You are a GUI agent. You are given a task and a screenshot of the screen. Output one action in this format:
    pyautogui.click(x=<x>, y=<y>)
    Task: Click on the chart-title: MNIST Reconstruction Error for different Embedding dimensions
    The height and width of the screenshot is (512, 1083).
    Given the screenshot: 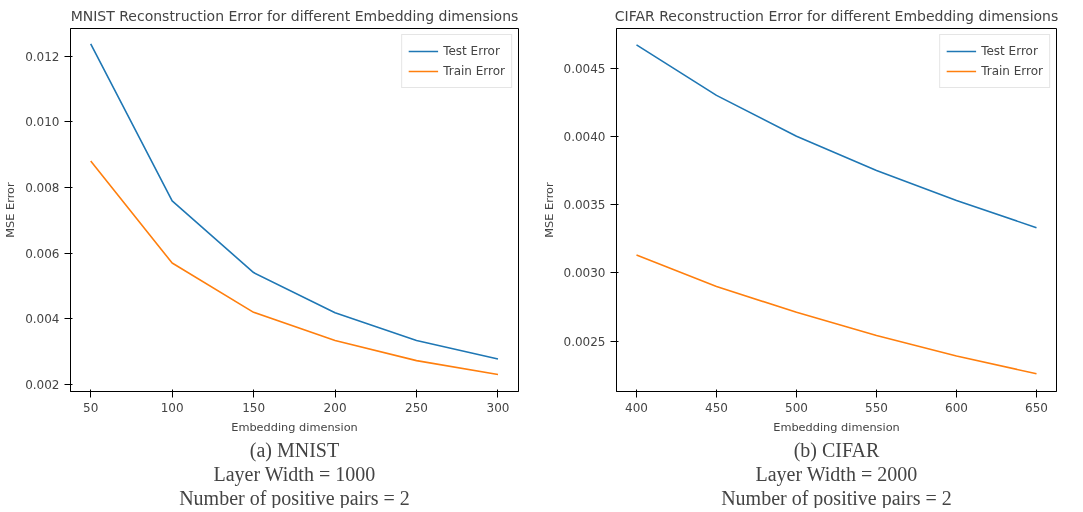 What is the action you would take?
    pyautogui.click(x=294, y=15)
    